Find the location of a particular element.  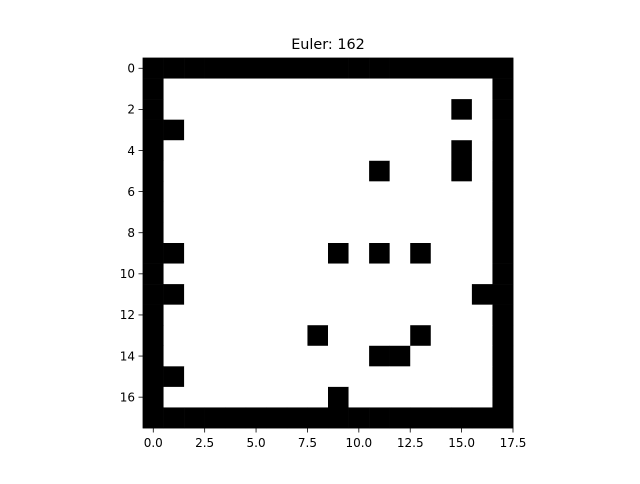

x-axis: 0.0 2.5 5.0 7.5 10.0 12.5 15.0 17.5 is located at coordinates (335, 439).